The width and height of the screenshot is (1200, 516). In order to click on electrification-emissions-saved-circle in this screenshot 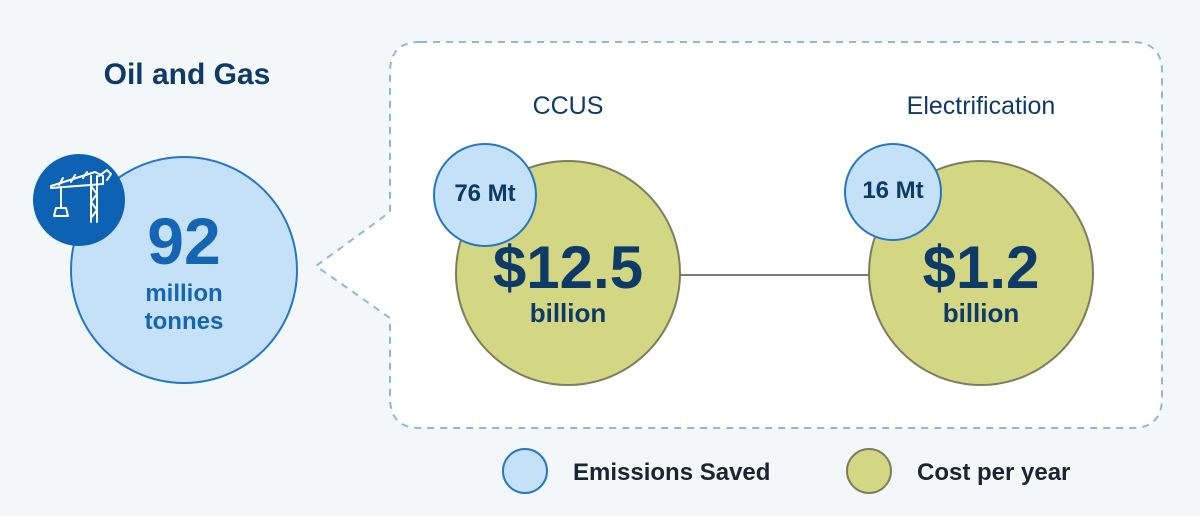, I will do `click(893, 192)`.